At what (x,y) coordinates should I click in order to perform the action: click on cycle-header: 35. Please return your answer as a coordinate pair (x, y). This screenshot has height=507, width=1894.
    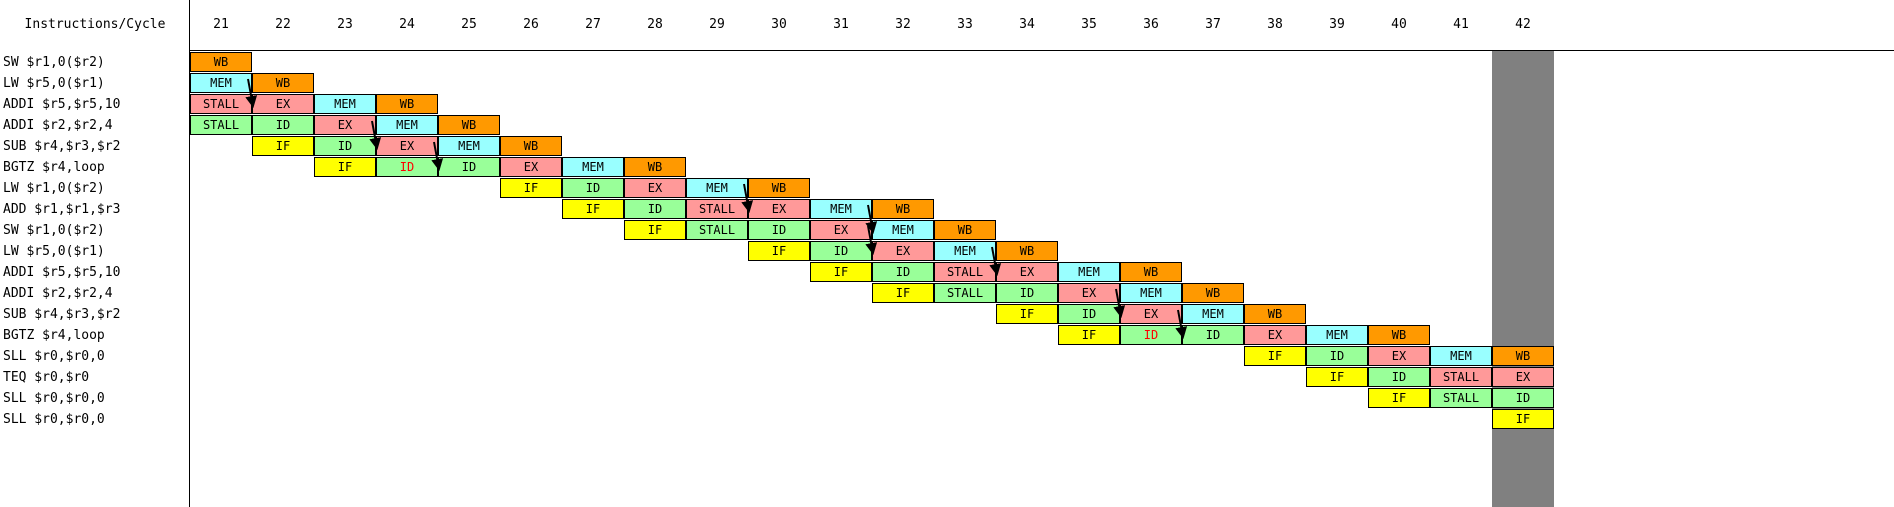
    Looking at the image, I should click on (1089, 24).